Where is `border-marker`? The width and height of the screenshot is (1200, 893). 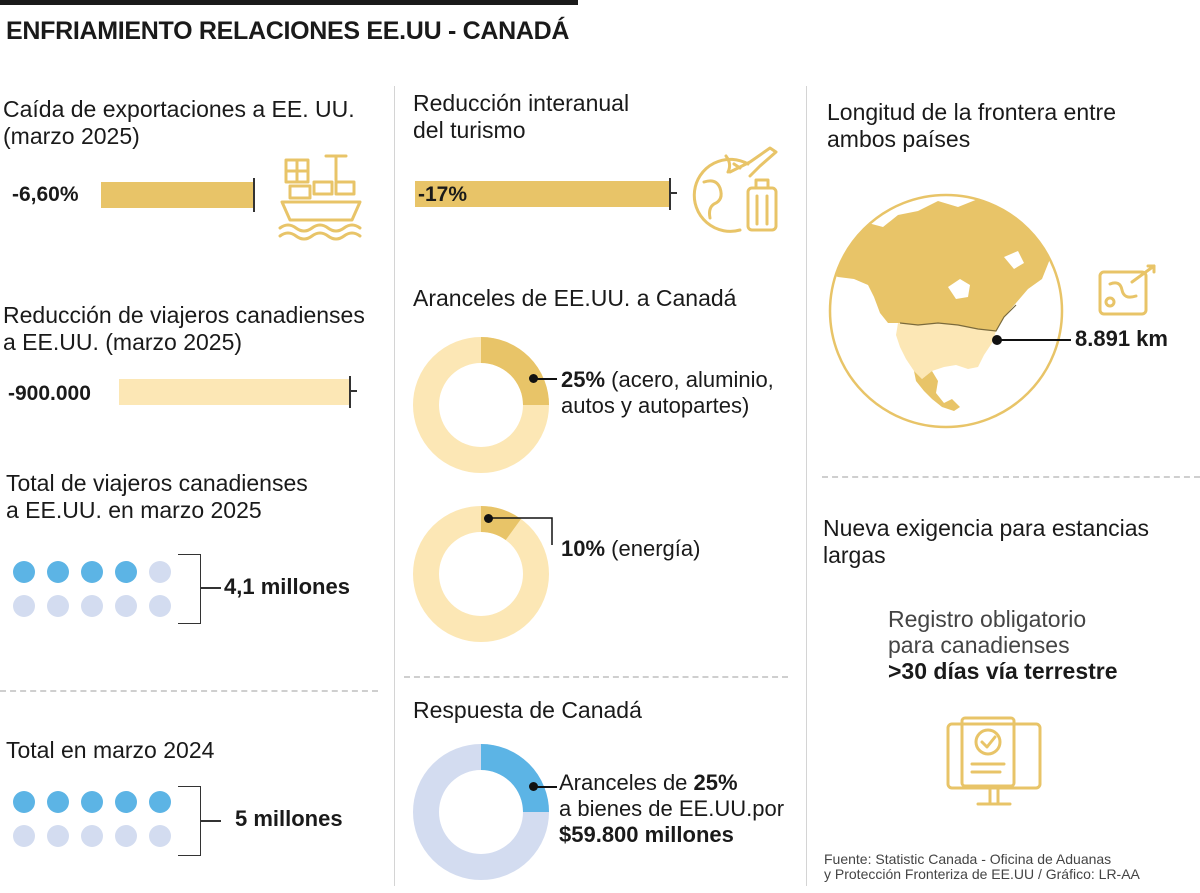 border-marker is located at coordinates (997, 340).